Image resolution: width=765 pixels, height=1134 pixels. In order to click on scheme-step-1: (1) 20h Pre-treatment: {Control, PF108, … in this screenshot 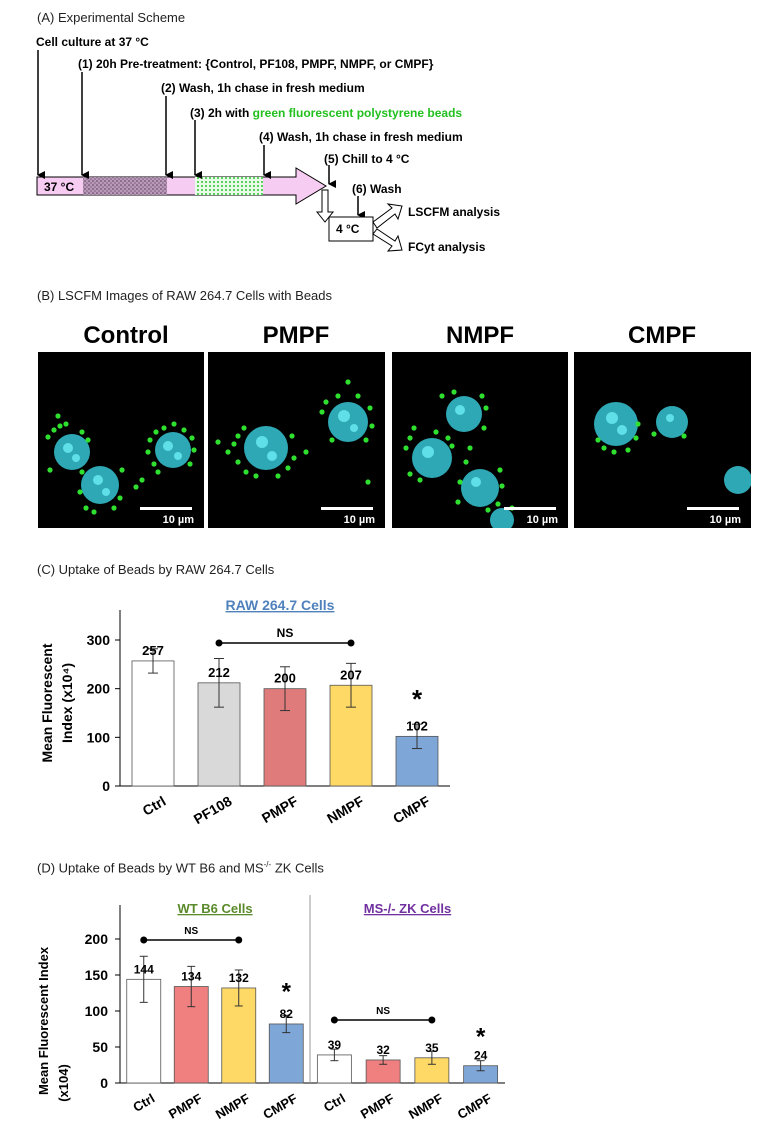, I will do `click(256, 64)`.